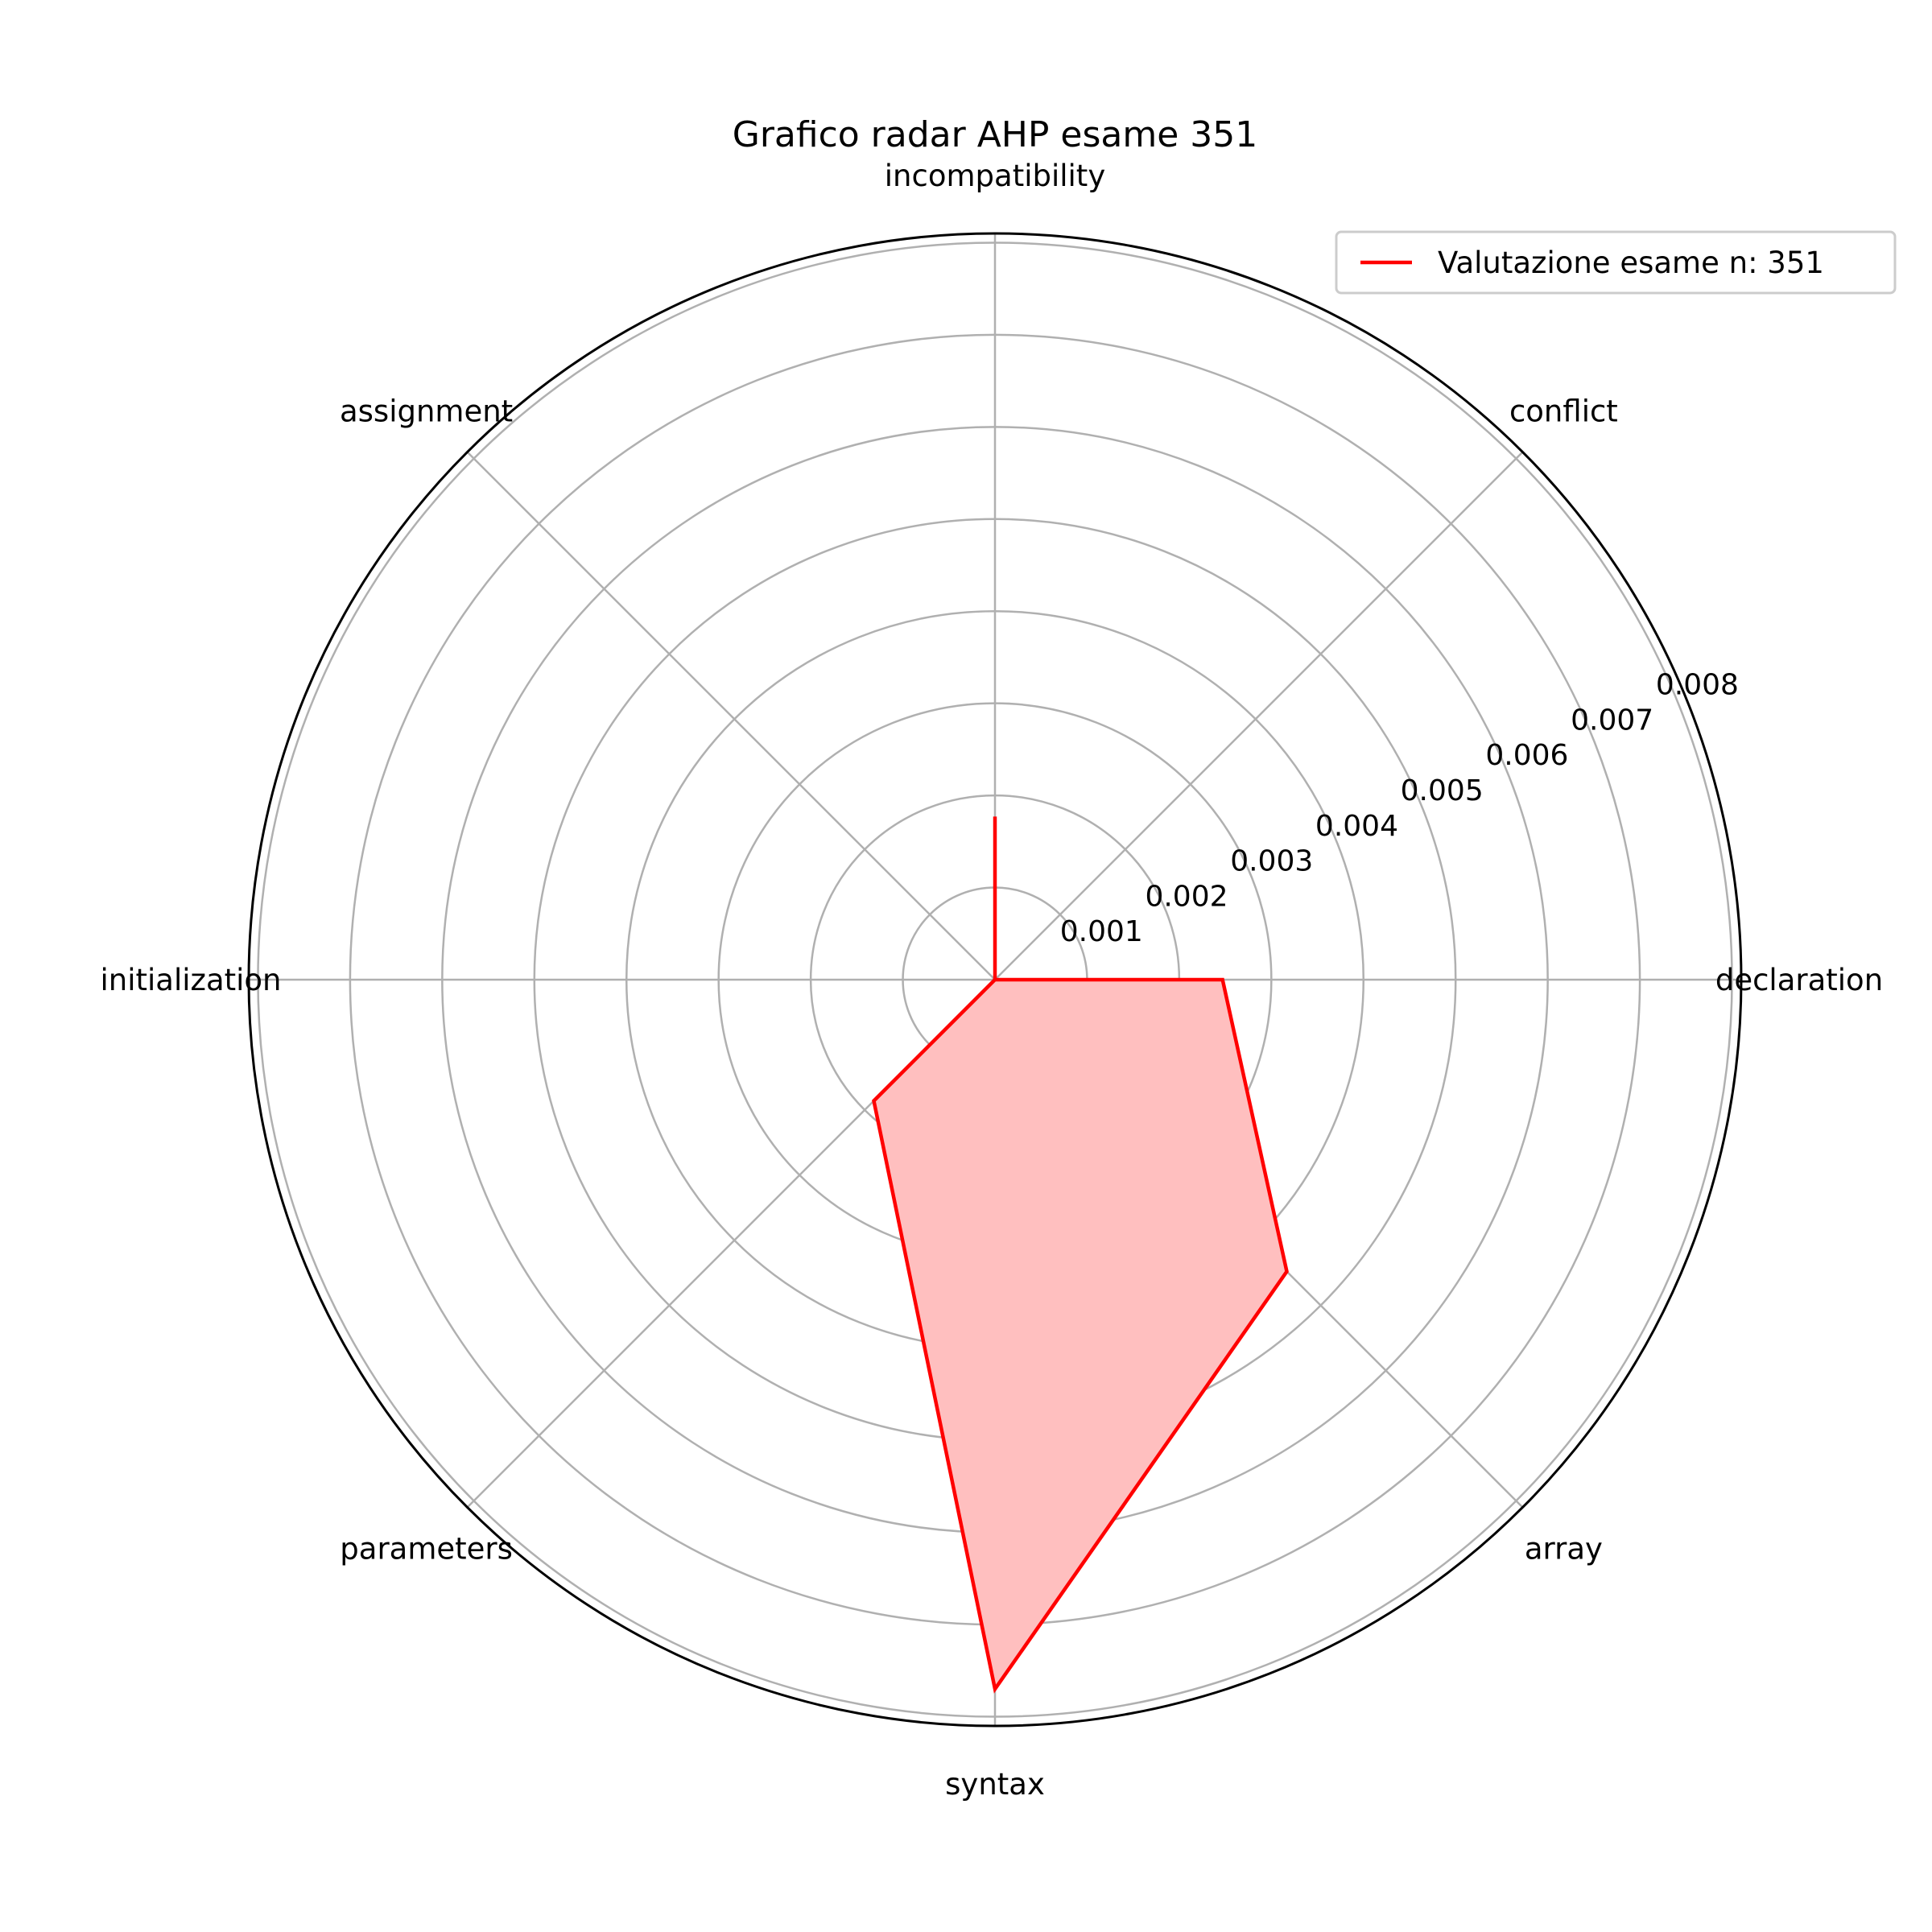 This screenshot has height=1932, width=1932. What do you see at coordinates (1612, 720) in the screenshot?
I see `r-tick-label-7: 0.007` at bounding box center [1612, 720].